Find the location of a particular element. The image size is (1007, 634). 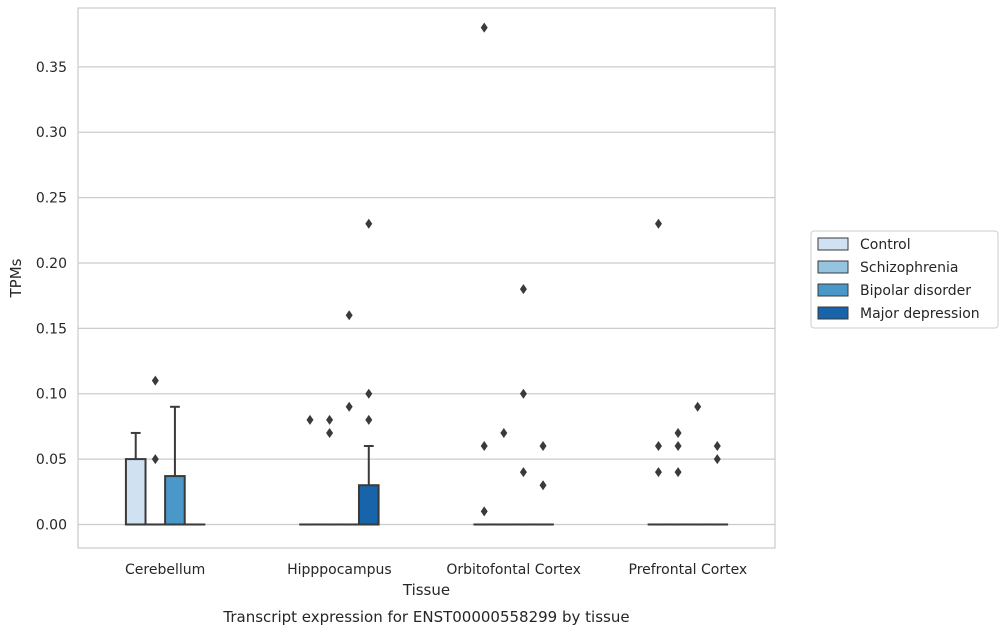

y-tick-label: 0.10 is located at coordinates (51, 395).